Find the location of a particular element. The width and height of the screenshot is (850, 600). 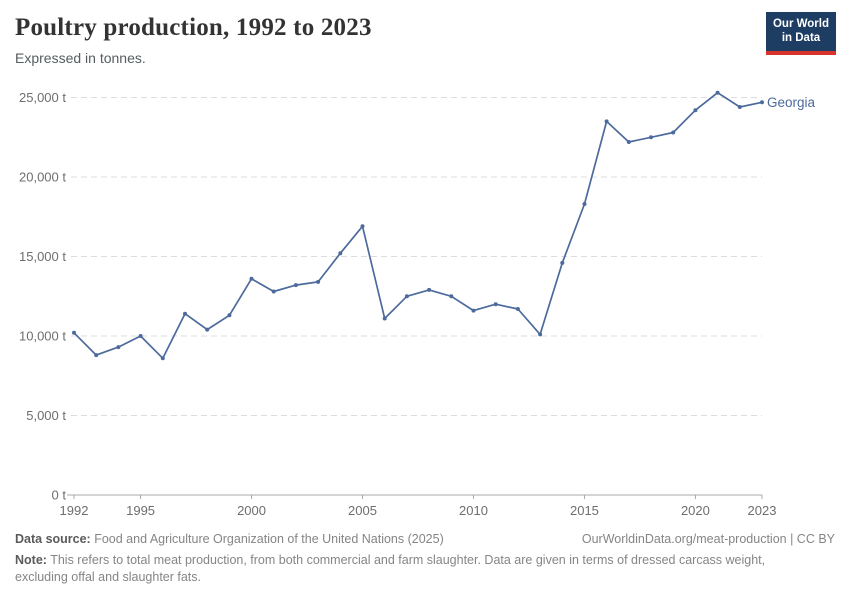

y-axis-tick-label: 0 t is located at coordinates (59, 495).